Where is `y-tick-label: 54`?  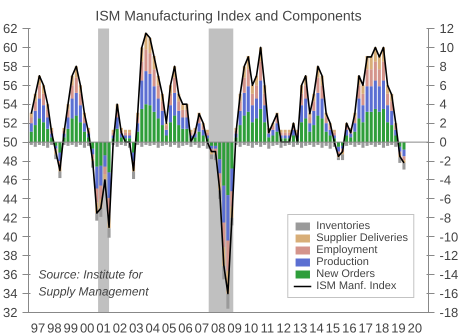 y-tick-label: 54 is located at coordinates (10, 104).